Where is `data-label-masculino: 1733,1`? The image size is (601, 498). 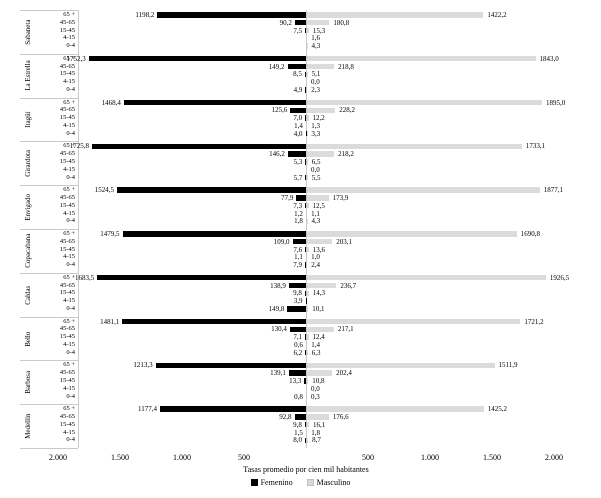 data-label-masculino: 1733,1 is located at coordinates (535, 146).